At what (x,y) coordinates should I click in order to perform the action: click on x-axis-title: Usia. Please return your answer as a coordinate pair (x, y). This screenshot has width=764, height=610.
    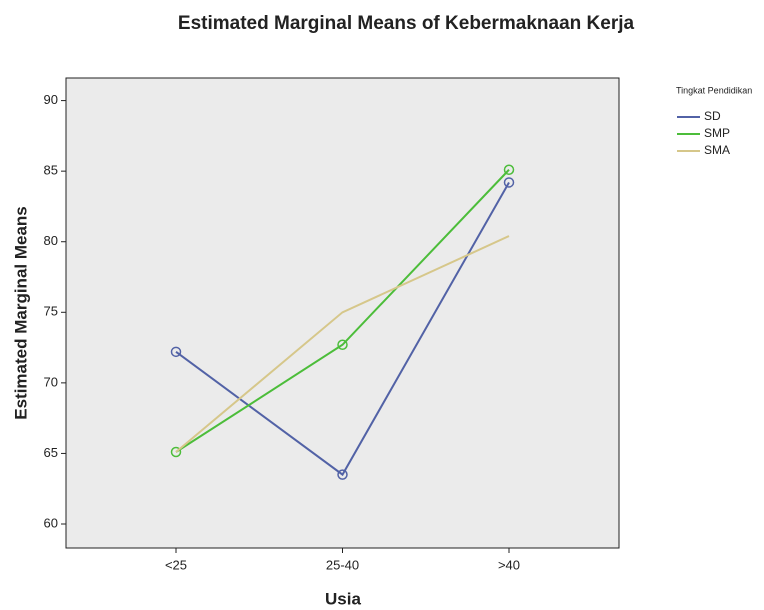
    Looking at the image, I should click on (343, 598).